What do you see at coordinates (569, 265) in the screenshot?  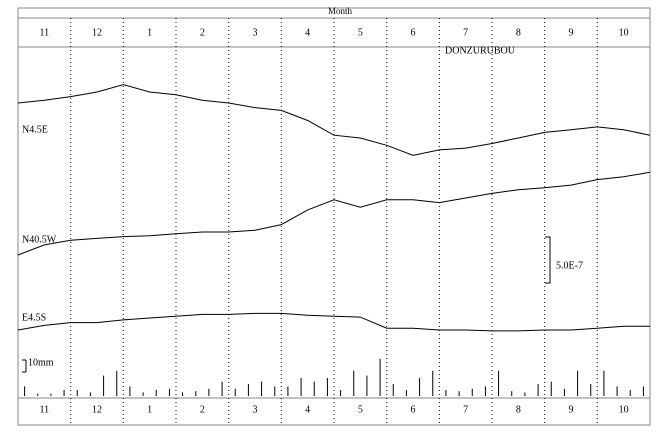 I see `scale-label: 5.0E-7` at bounding box center [569, 265].